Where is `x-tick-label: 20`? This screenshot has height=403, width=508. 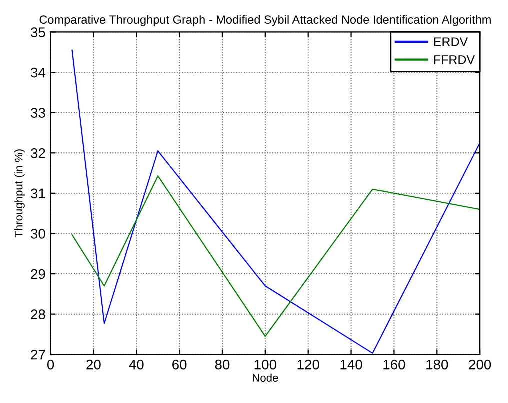
x-tick-label: 20 is located at coordinates (93, 365).